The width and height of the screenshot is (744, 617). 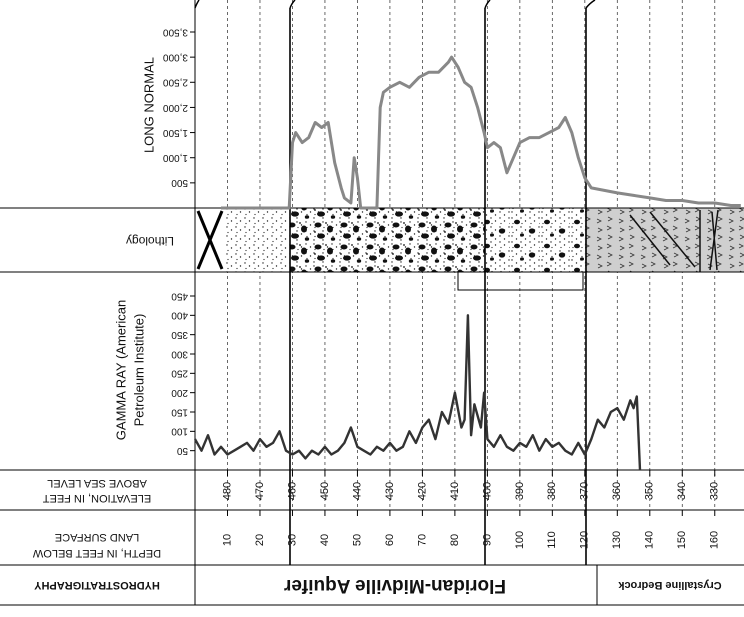 I want to click on y-tick-label: 400, so click(x=179, y=315).